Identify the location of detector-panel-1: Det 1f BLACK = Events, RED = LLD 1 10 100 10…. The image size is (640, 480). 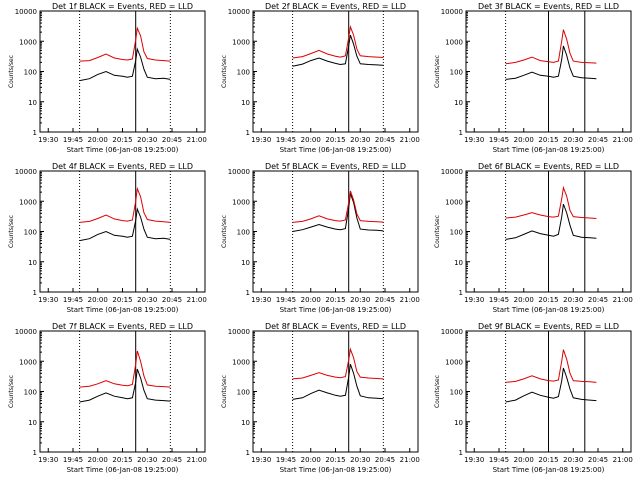
(107, 78).